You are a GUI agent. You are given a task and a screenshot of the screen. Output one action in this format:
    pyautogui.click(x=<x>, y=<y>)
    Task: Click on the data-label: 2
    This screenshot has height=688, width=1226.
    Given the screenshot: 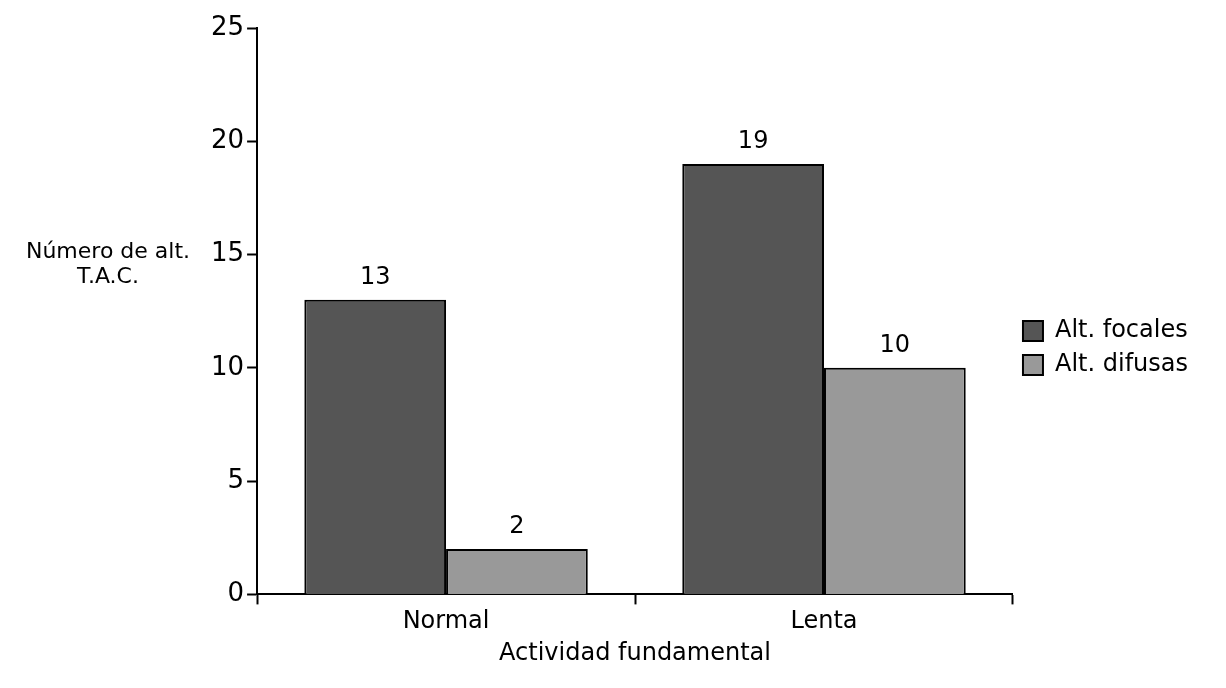 What is the action you would take?
    pyautogui.click(x=517, y=525)
    